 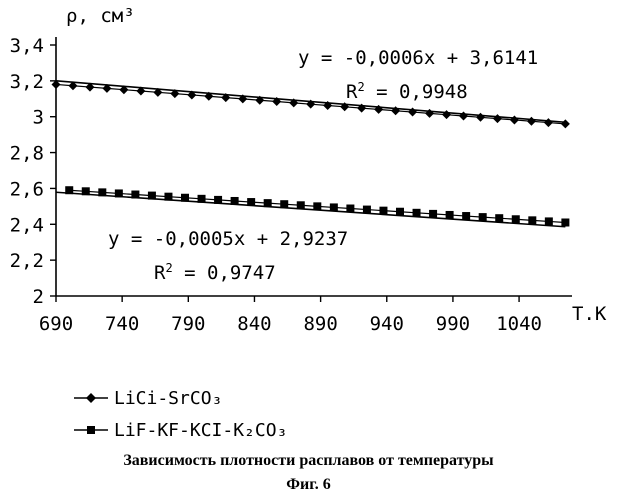 What do you see at coordinates (27, 82) in the screenshot?
I see `y-tick-label: 3,2` at bounding box center [27, 82].